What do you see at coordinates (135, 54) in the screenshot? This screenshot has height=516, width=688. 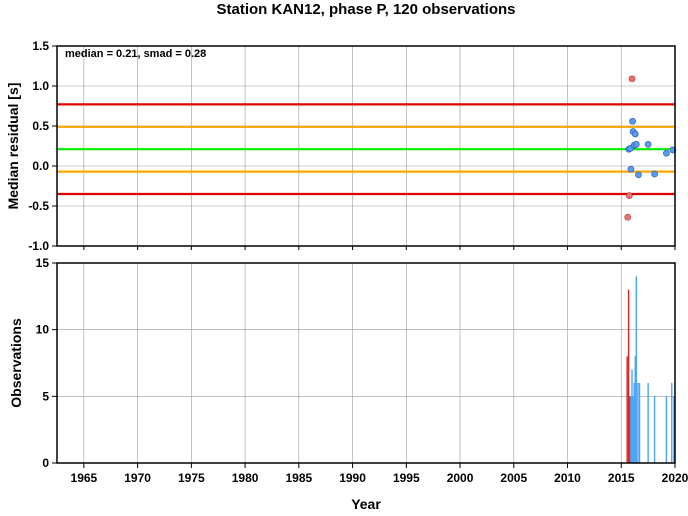 I see `median-smad-annotation: median = 0.21, smad = 0.28` at bounding box center [135, 54].